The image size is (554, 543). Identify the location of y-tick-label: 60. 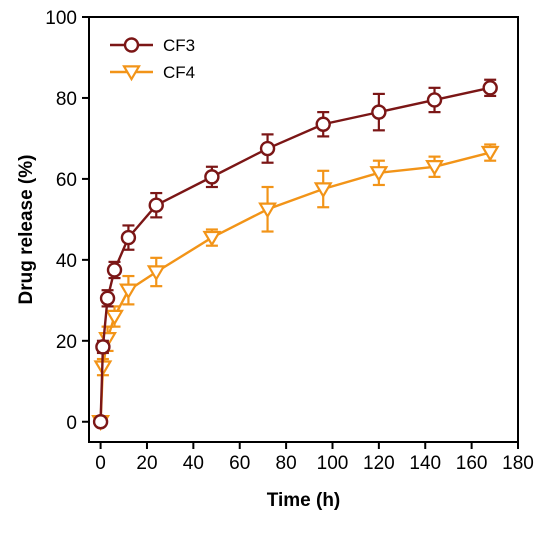
(66, 180).